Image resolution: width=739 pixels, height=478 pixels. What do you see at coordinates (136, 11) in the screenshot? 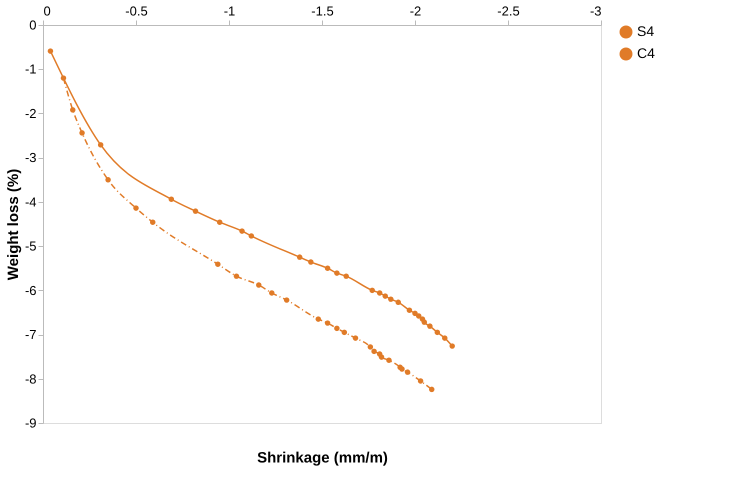
I see `x-tick-label: -0.5` at bounding box center [136, 11].